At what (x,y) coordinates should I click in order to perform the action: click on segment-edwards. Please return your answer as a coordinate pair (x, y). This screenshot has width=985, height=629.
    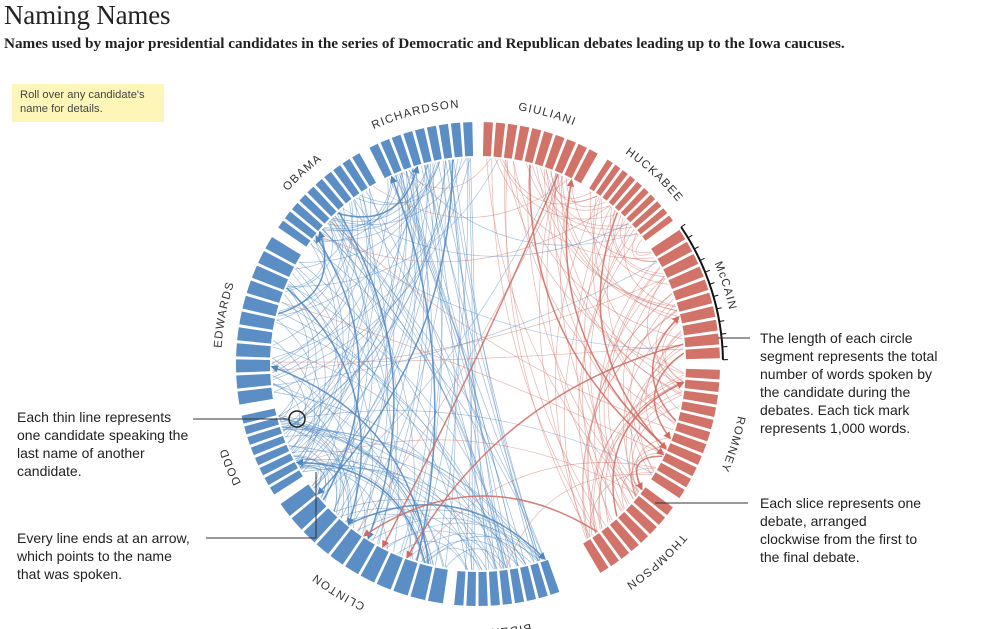
    Looking at the image, I should click on (268, 321).